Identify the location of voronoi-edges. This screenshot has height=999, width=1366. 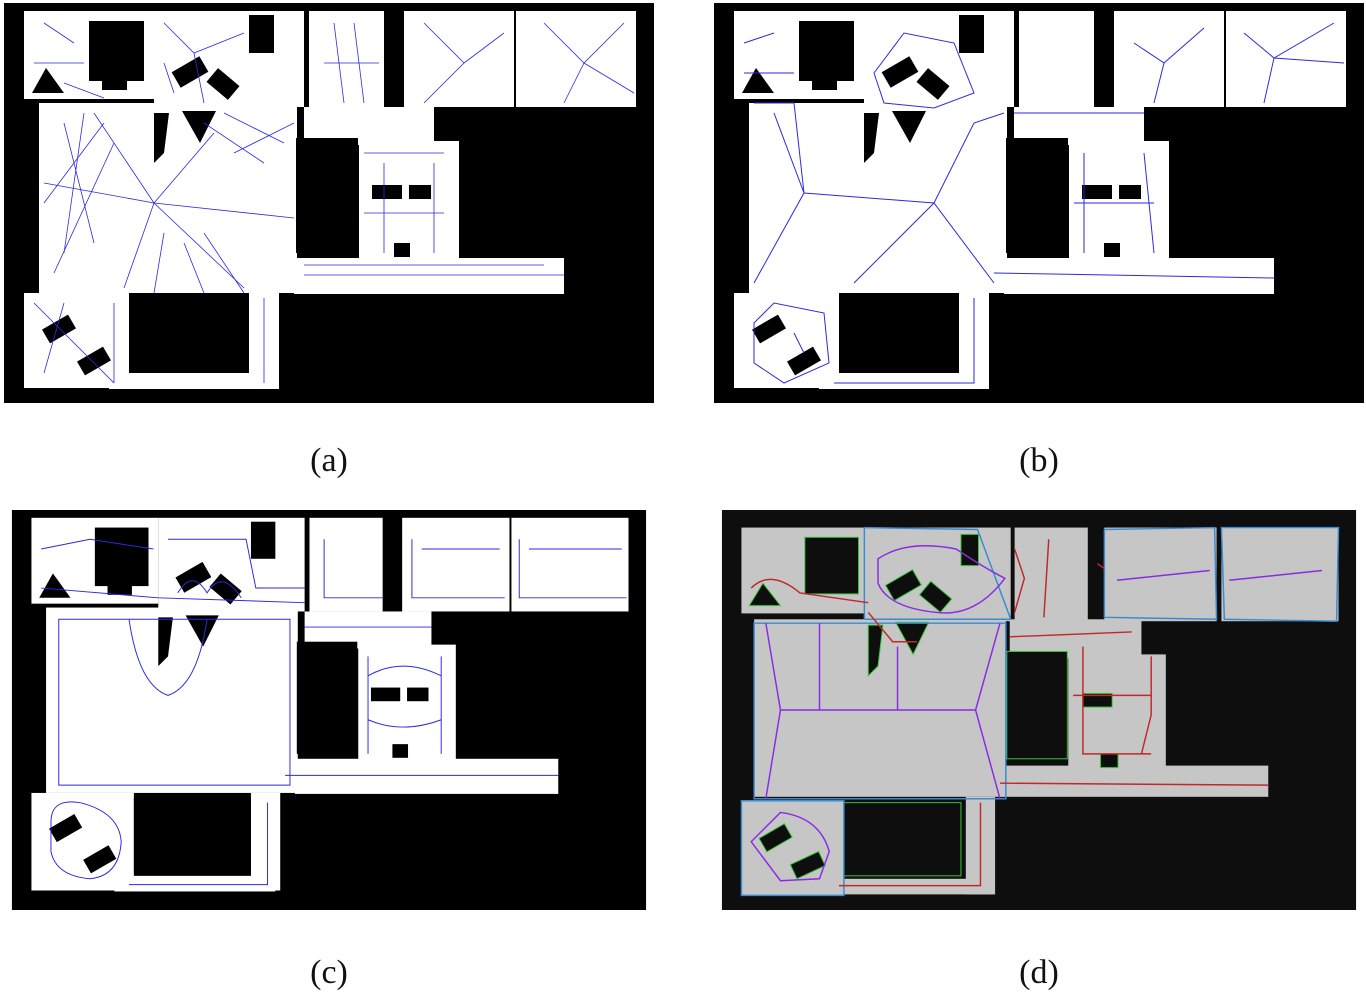
(334, 712).